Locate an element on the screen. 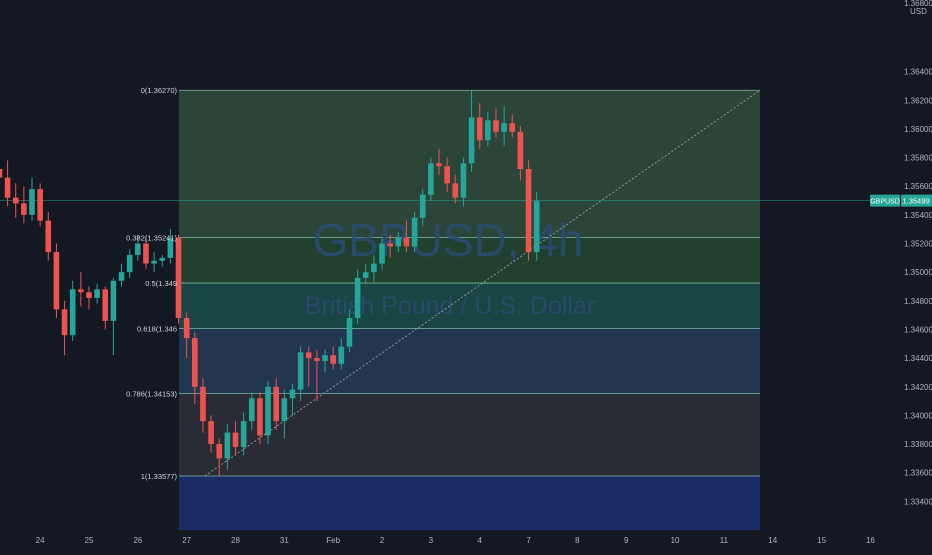 Image resolution: width=932 pixels, height=555 pixels. time-tick-label: 4 is located at coordinates (479, 540).